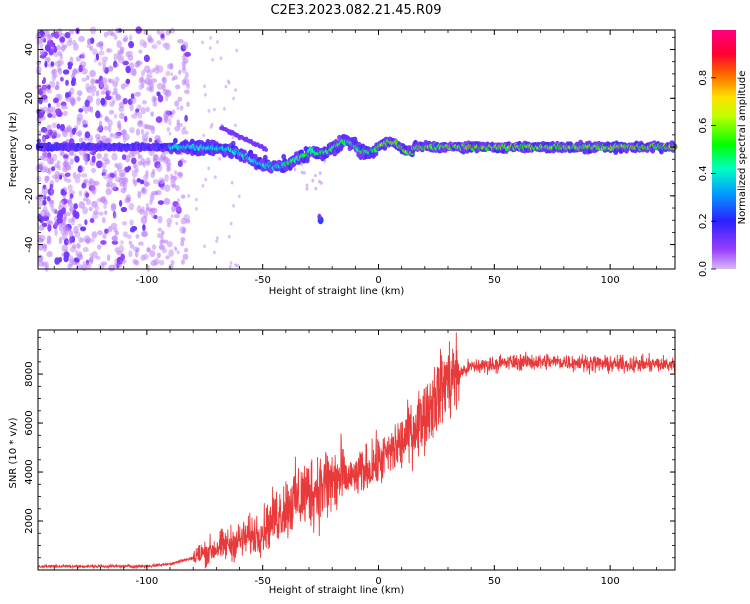 The width and height of the screenshot is (750, 604). Describe the element at coordinates (13, 150) in the screenshot. I see `spectrogram-y-axis-label: Frequency (Hz)` at that location.